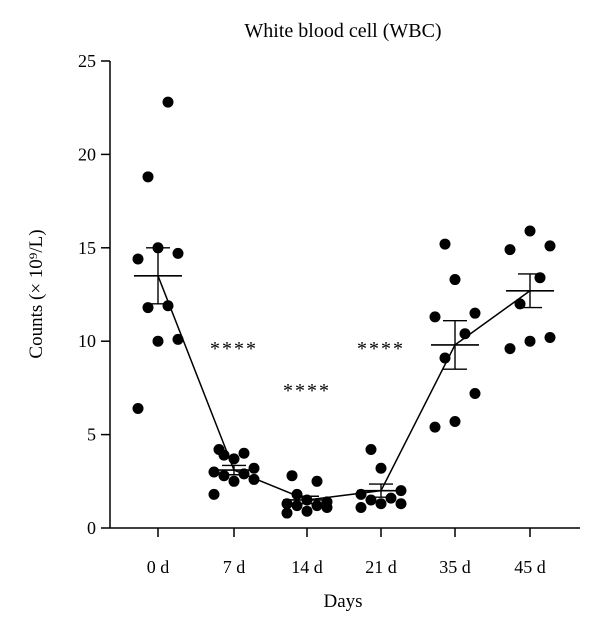 The width and height of the screenshot is (600, 639). Describe the element at coordinates (530, 567) in the screenshot. I see `x-tick-label: 45 d` at that location.